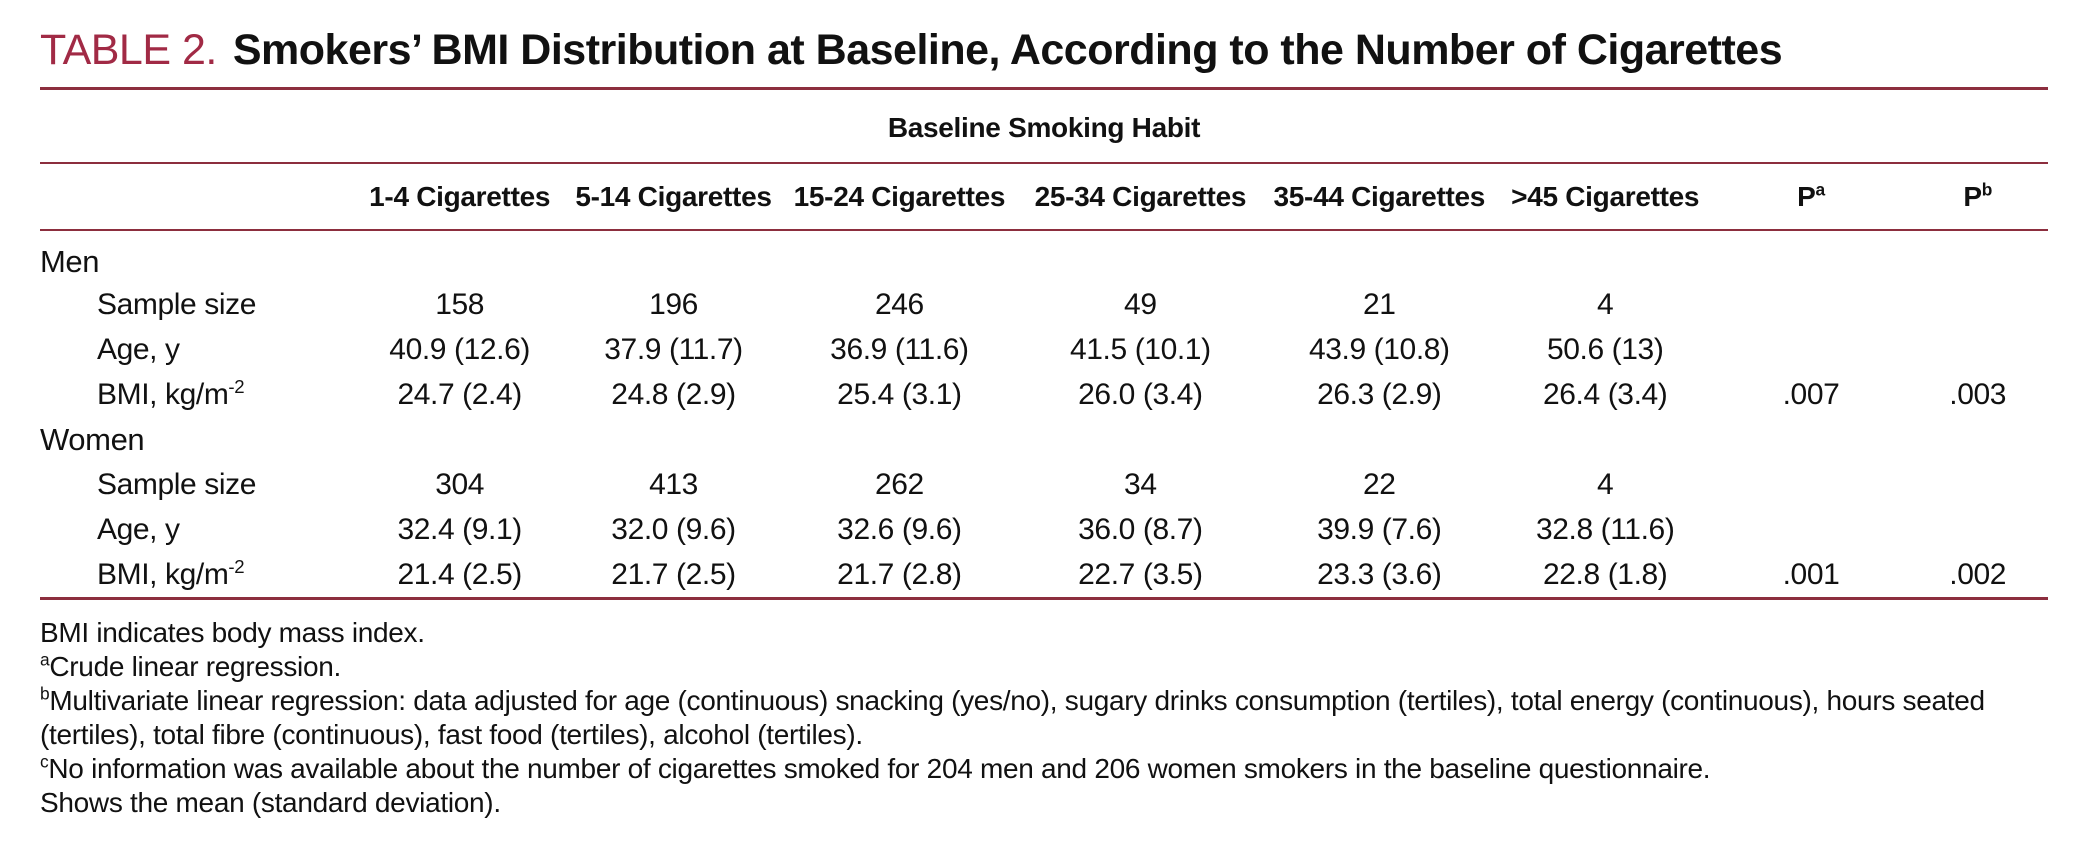  I want to click on column-header-p-crude: Pa, so click(1811, 198).